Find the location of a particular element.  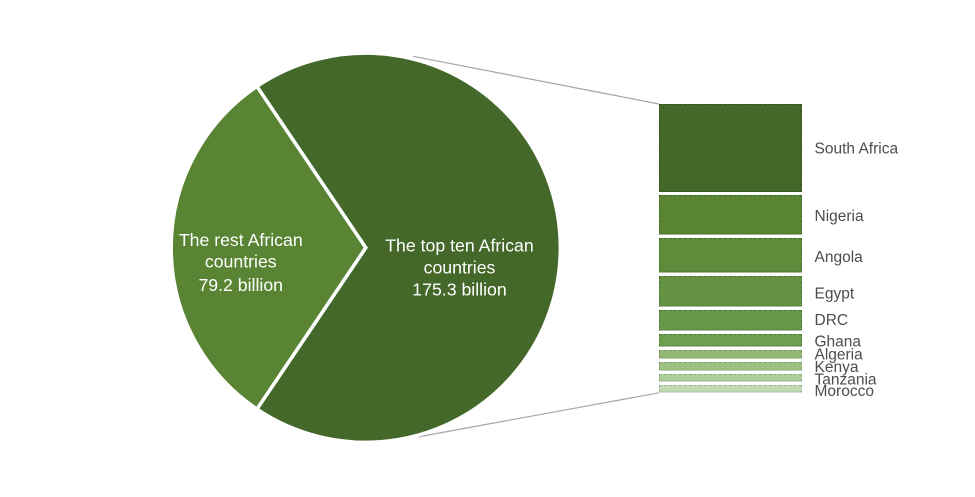

svg-text: The rest African is located at coordinates (241, 240).